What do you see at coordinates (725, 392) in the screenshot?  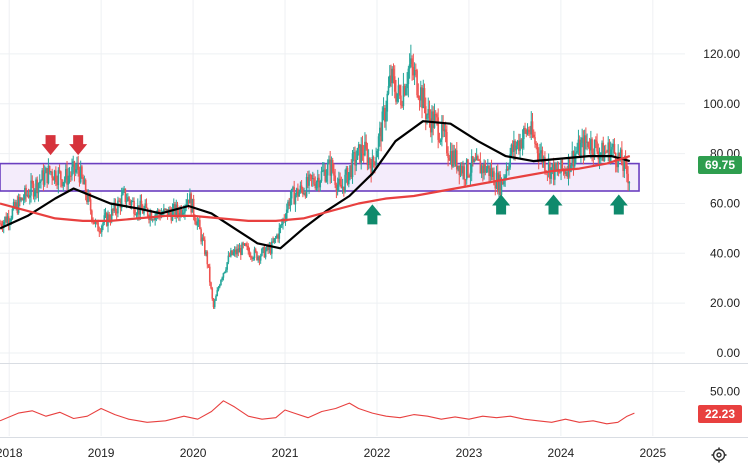 I see `osc-y-tick-label: 50.00` at bounding box center [725, 392].